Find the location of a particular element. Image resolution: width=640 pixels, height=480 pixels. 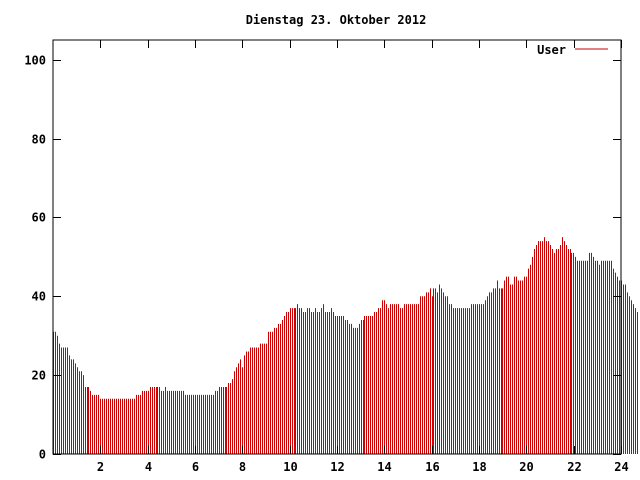

legend: User is located at coordinates (572, 50).